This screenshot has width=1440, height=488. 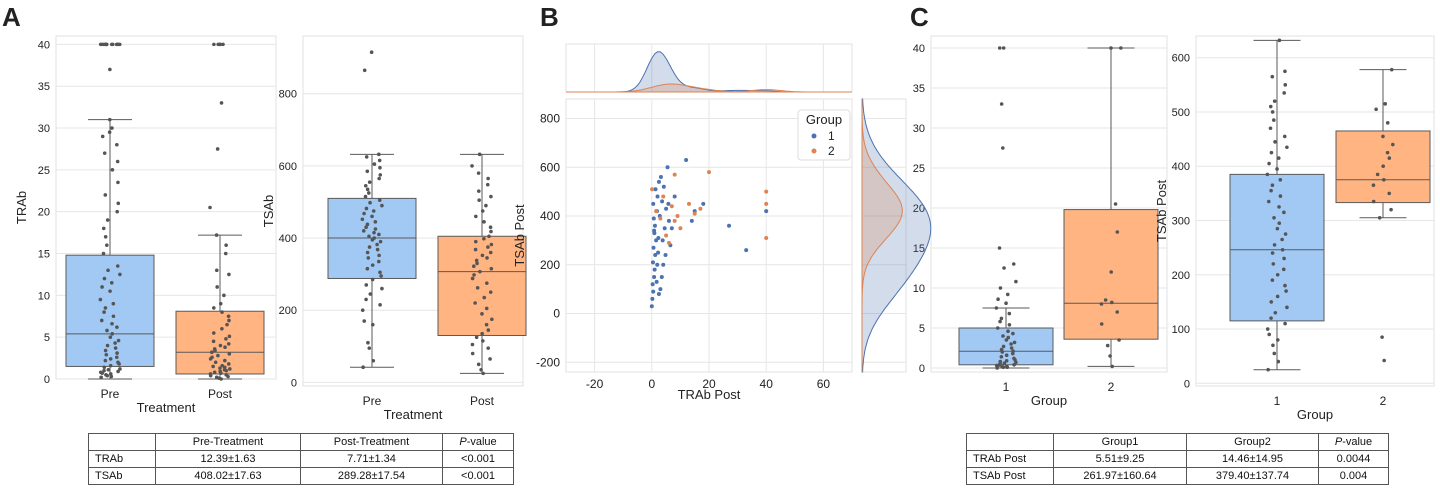 What do you see at coordinates (44, 129) in the screenshot?
I see `y-tick-label: 30` at bounding box center [44, 129].